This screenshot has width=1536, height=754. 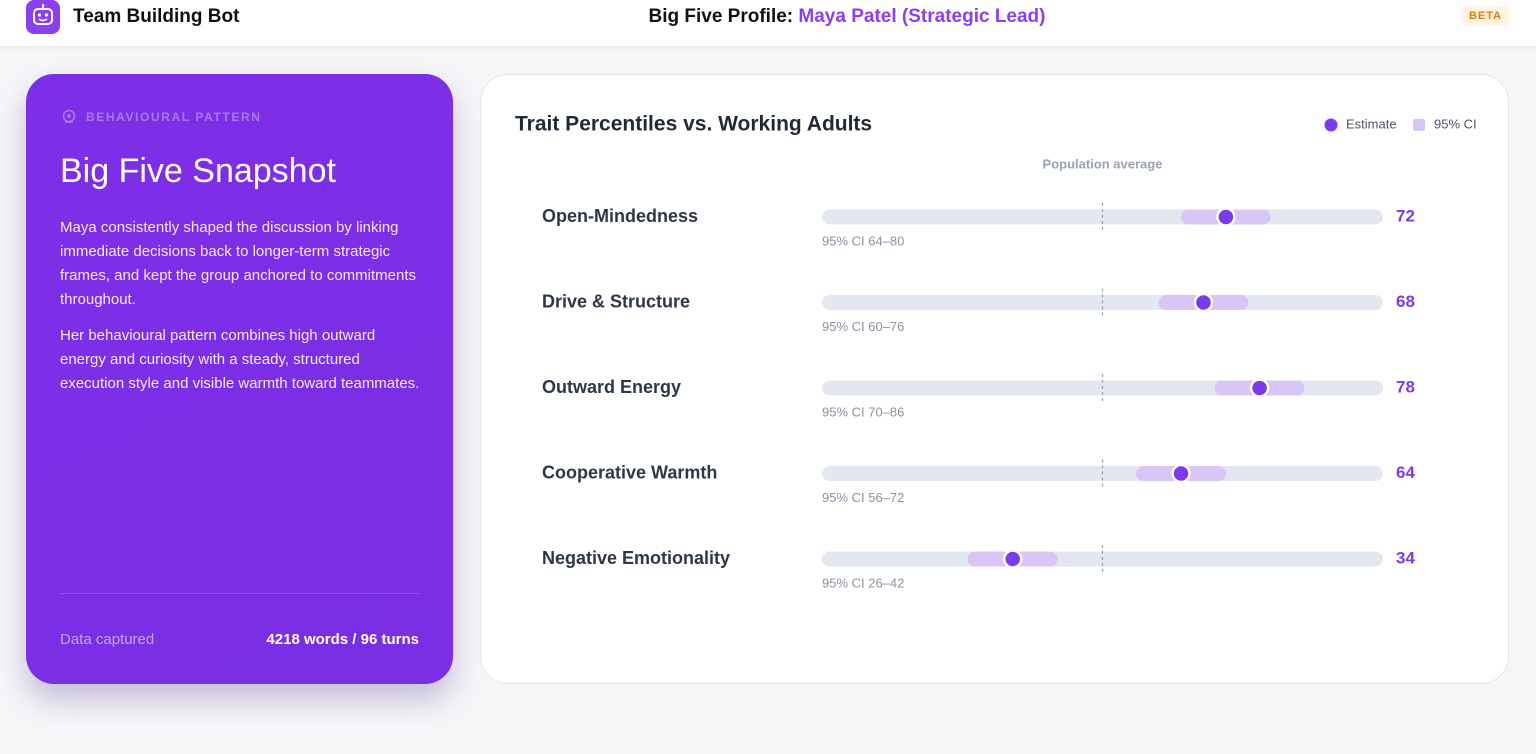 What do you see at coordinates (863, 326) in the screenshot?
I see `ci-label: 95% CI 60–76` at bounding box center [863, 326].